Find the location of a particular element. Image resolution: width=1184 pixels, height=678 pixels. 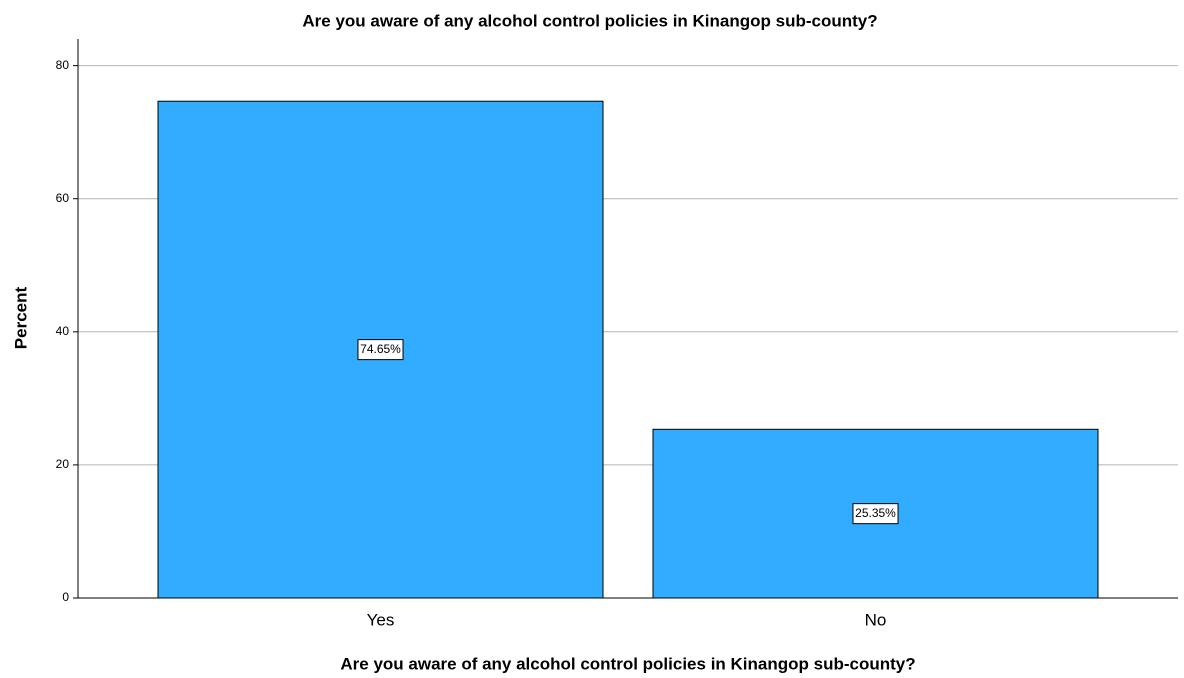

y-axis-title: Percent is located at coordinates (20, 317).